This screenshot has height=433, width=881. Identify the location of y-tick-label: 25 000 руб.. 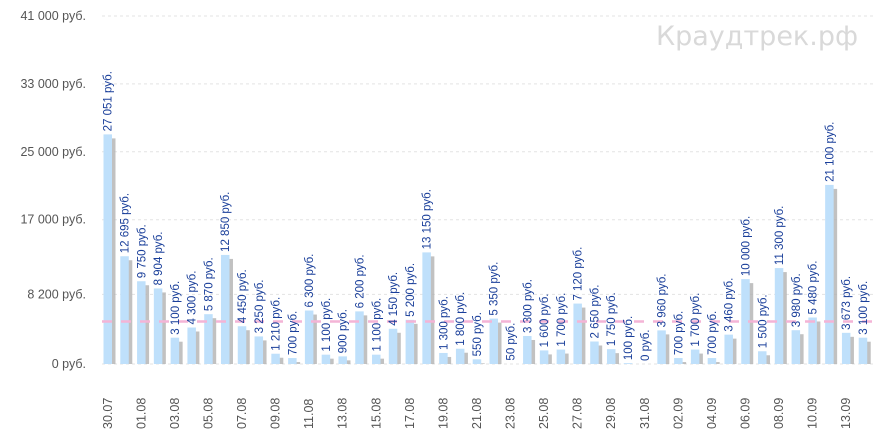
(53, 152).